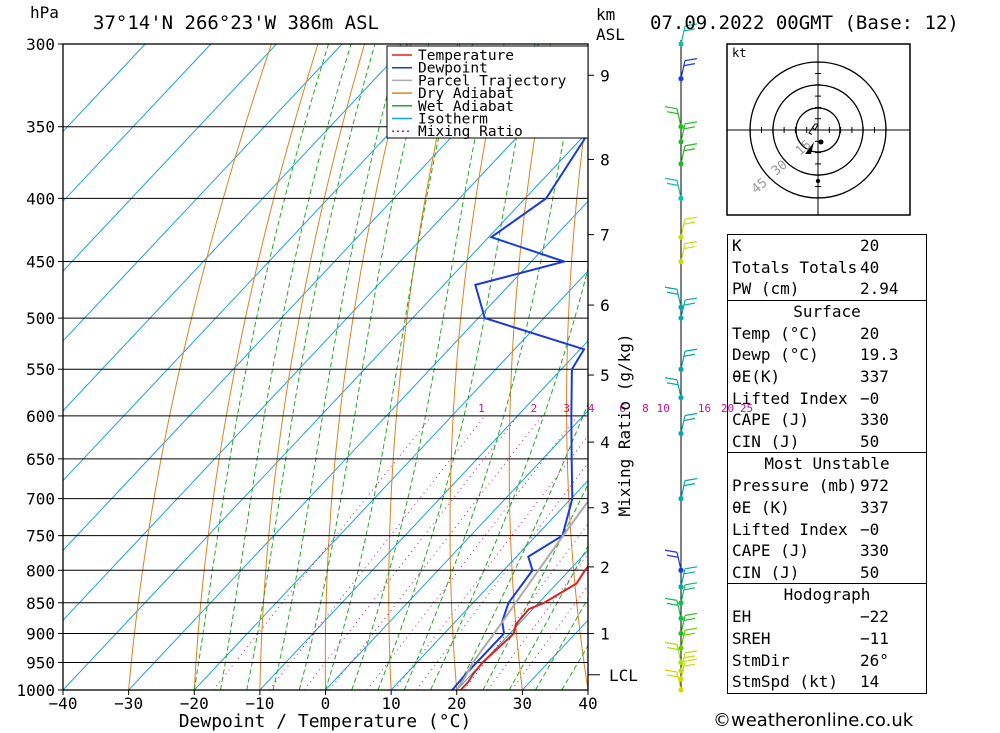 The height and width of the screenshot is (733, 1000). What do you see at coordinates (751, 638) in the screenshot?
I see `hodo-label: SREH` at bounding box center [751, 638].